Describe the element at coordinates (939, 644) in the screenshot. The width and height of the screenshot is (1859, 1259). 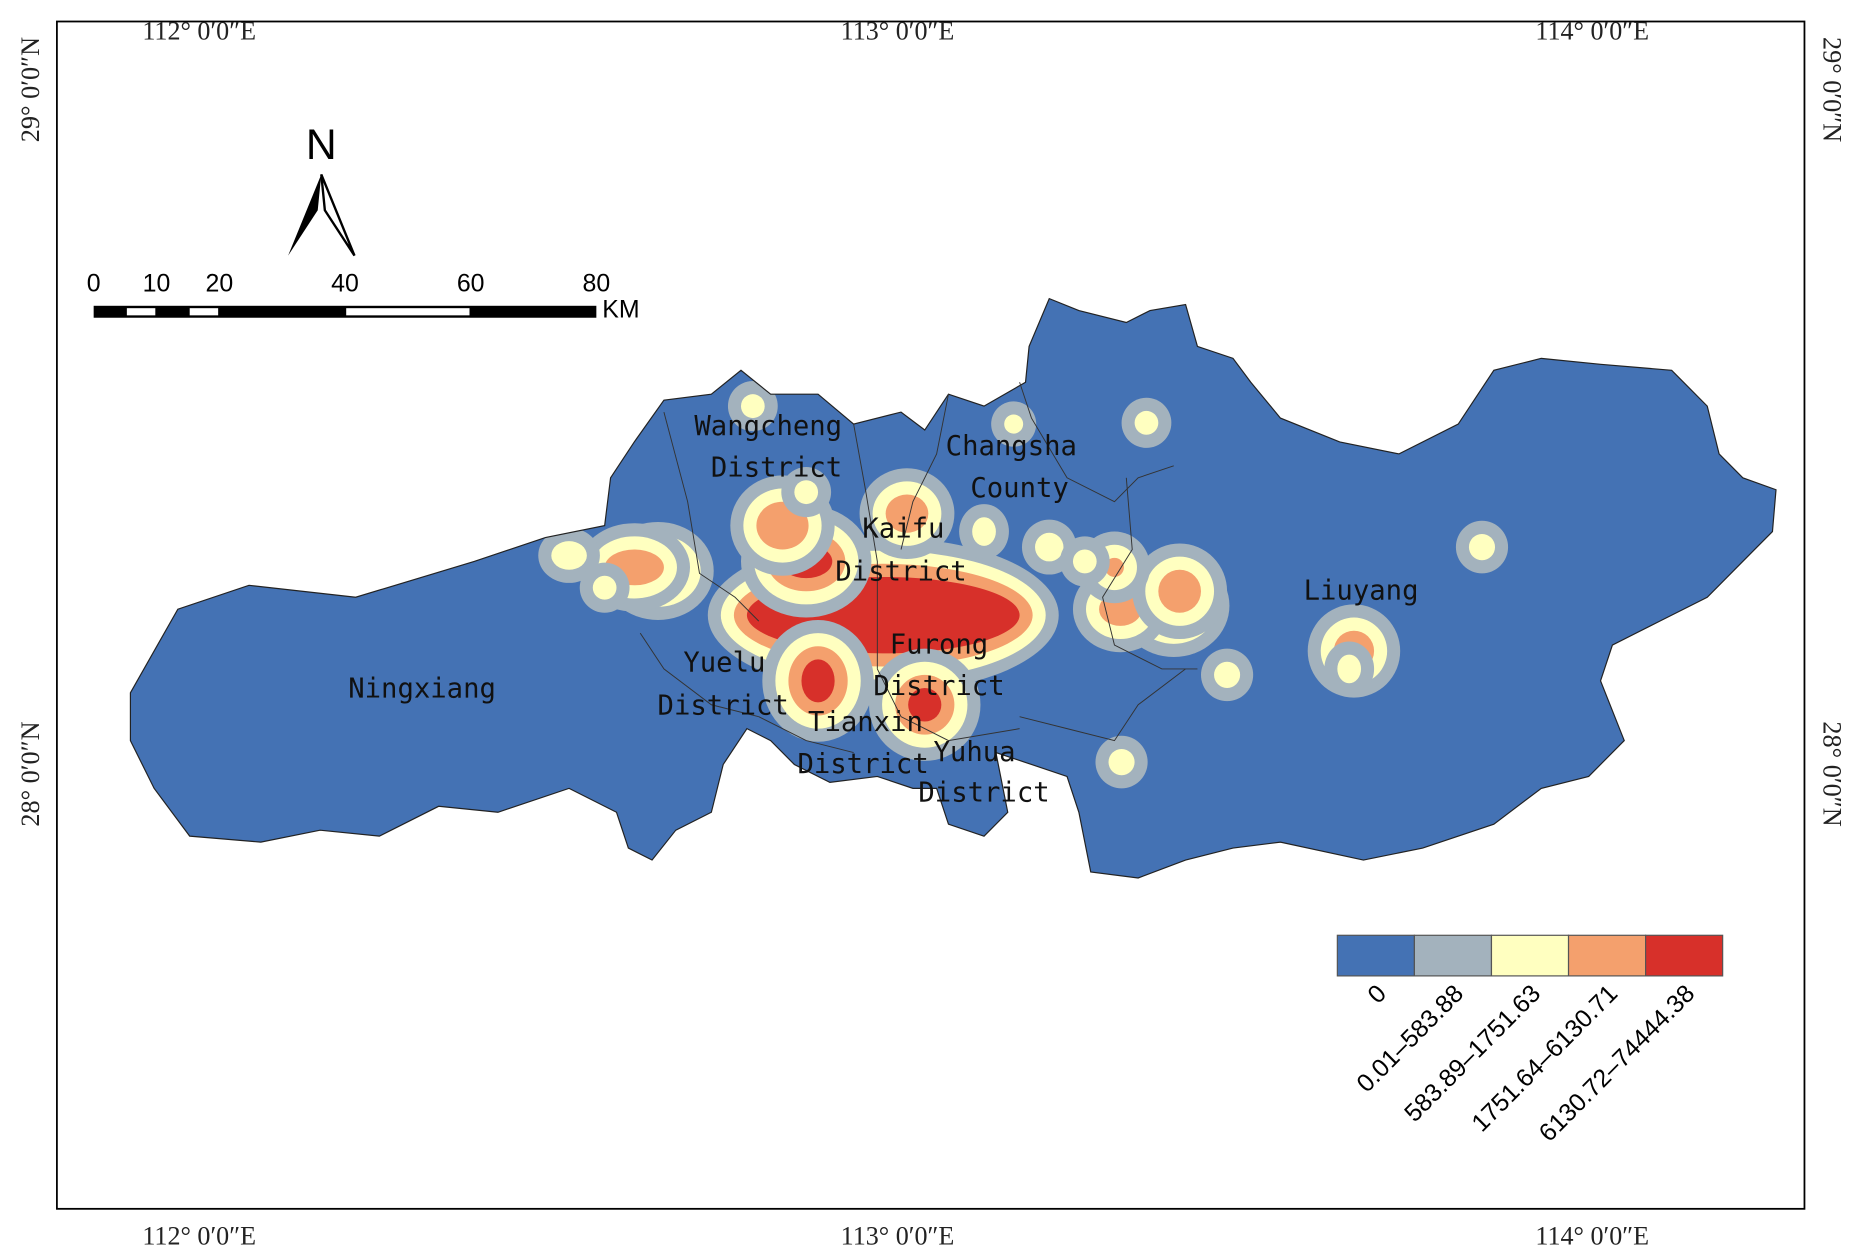
I see `district-label: Furong` at that location.